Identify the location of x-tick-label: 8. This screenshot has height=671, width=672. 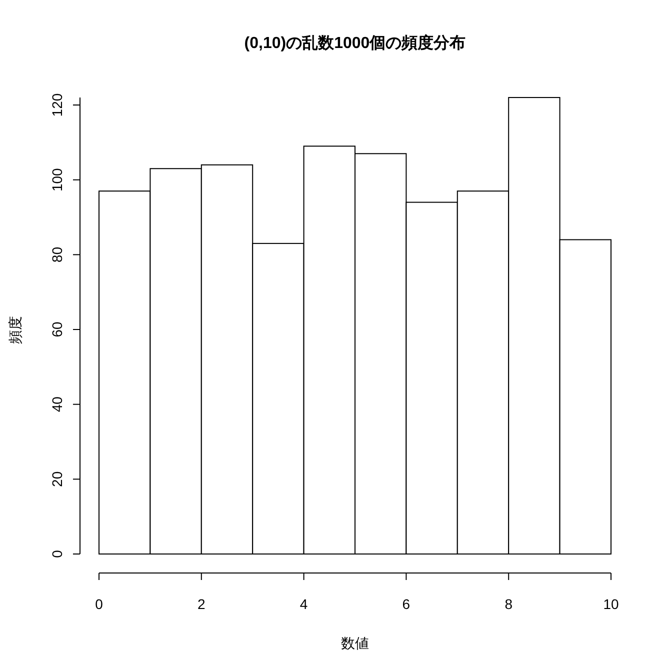
(508, 604).